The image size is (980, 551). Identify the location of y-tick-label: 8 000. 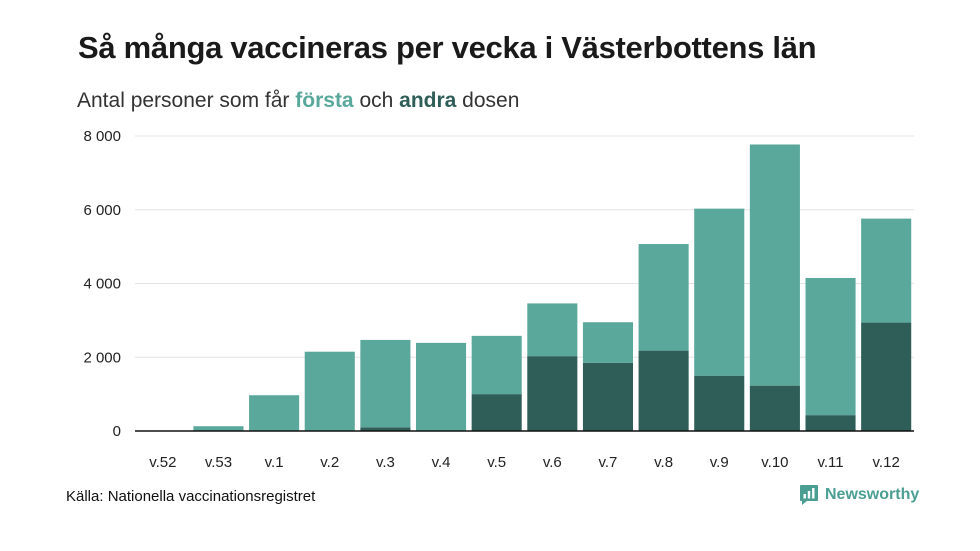
(102, 136).